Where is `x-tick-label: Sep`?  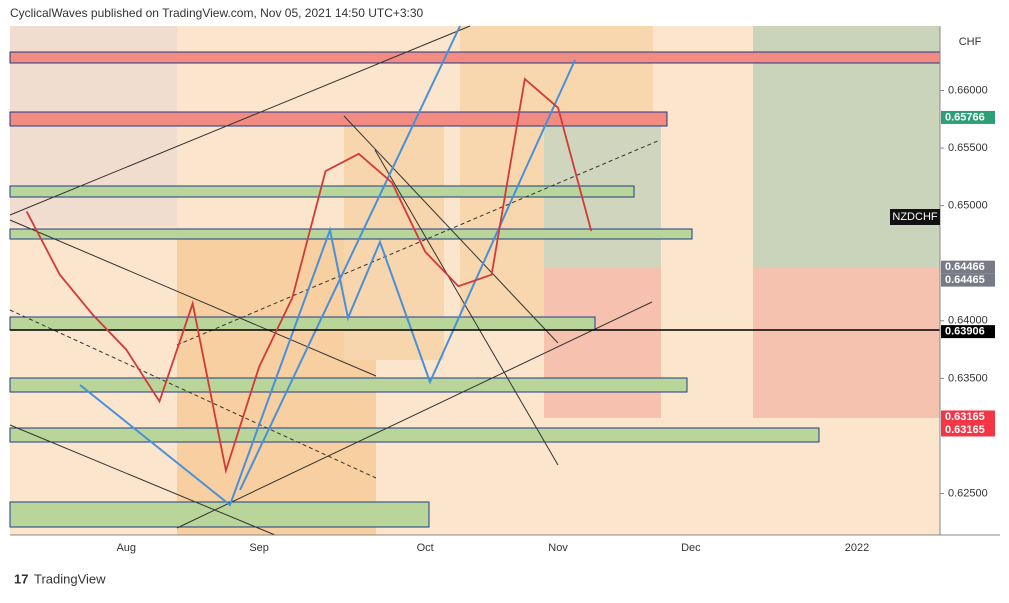 x-tick-label: Sep is located at coordinates (259, 548).